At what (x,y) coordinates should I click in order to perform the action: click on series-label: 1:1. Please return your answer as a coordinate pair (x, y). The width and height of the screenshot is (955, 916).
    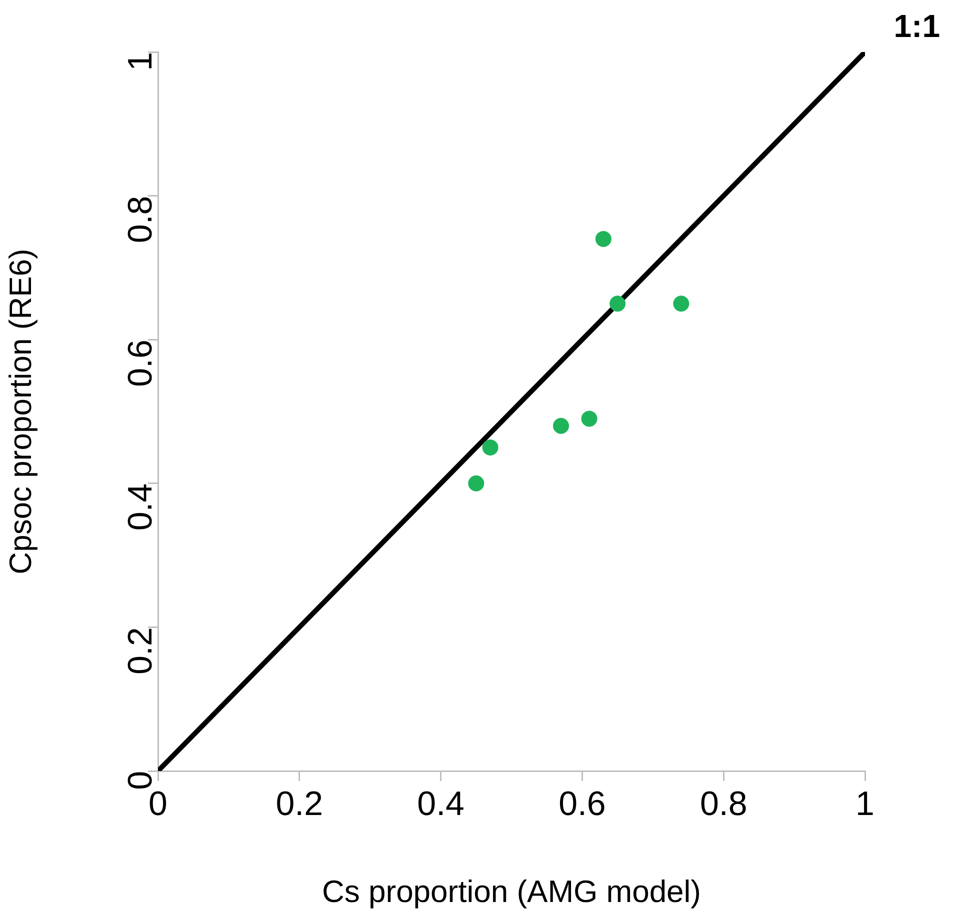
    Looking at the image, I should click on (917, 26).